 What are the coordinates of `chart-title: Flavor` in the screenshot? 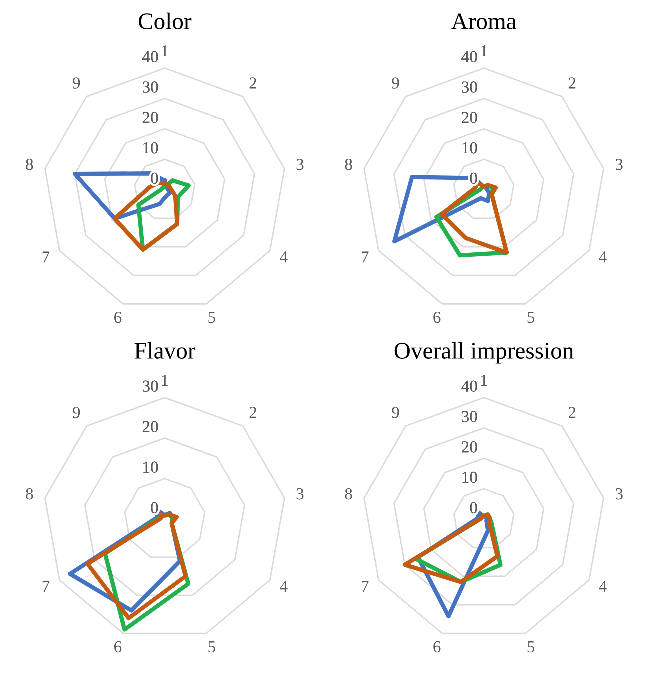 It's located at (165, 350).